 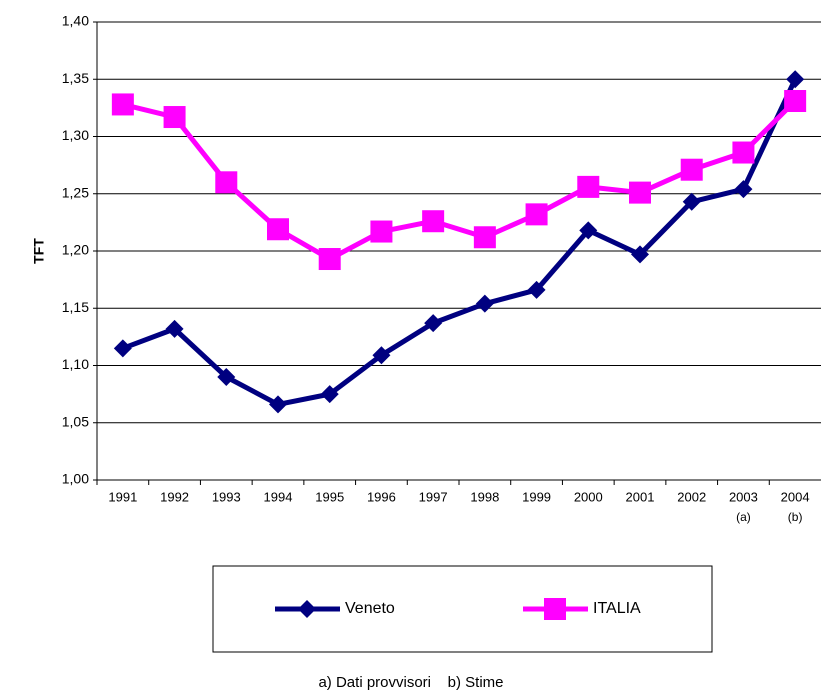 What do you see at coordinates (122, 496) in the screenshot?
I see `x-tick-label: 1991` at bounding box center [122, 496].